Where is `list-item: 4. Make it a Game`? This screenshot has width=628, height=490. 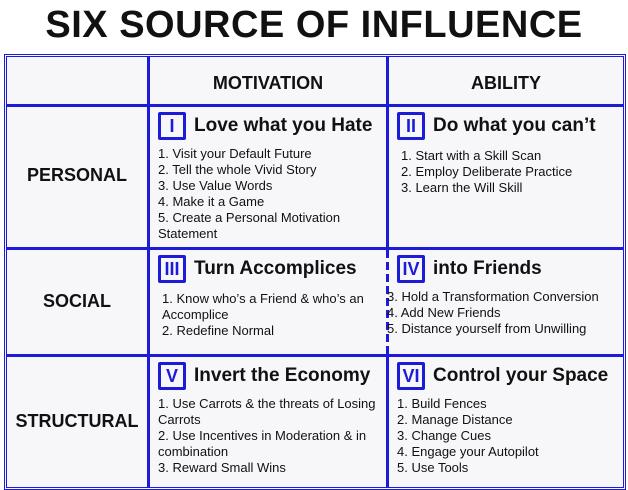
list-item: 4. Make it a Game is located at coordinates (211, 201).